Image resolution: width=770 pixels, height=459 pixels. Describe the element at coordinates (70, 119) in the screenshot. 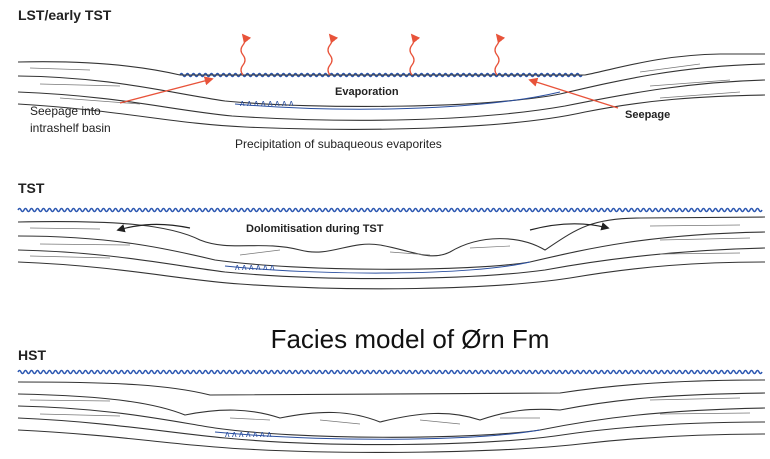

I see `annotation: Seepage into intrashelf basin` at that location.